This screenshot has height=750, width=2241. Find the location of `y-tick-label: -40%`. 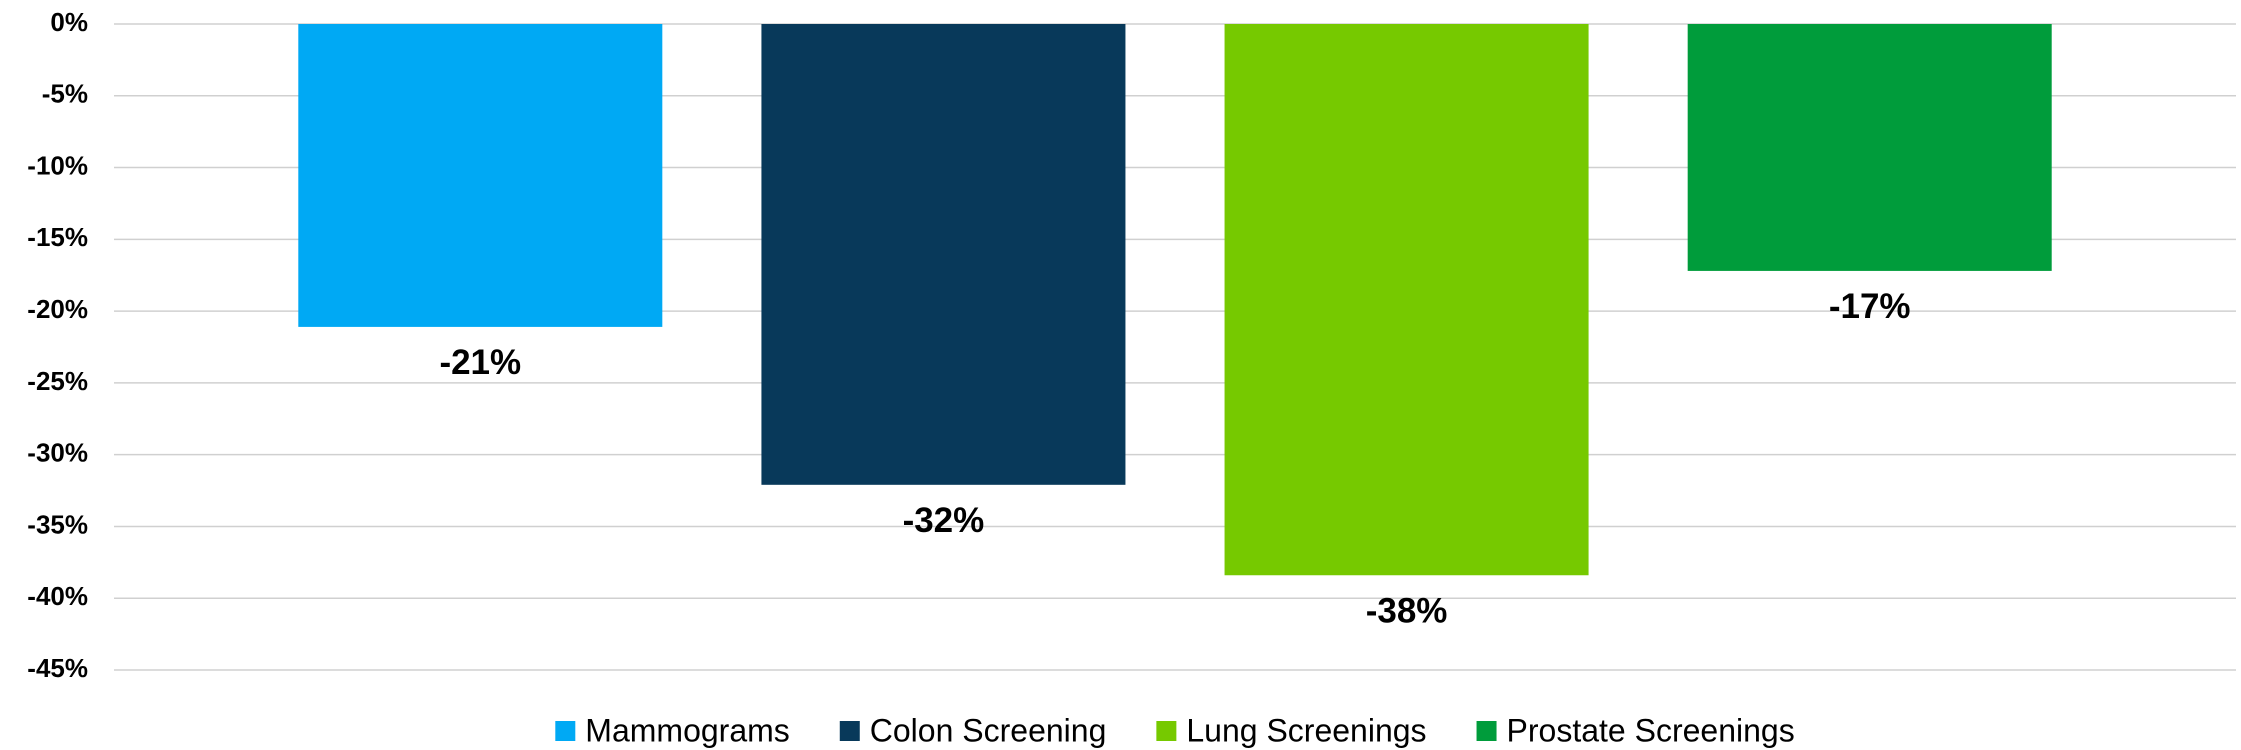

y-tick-label: -40% is located at coordinates (57, 596).